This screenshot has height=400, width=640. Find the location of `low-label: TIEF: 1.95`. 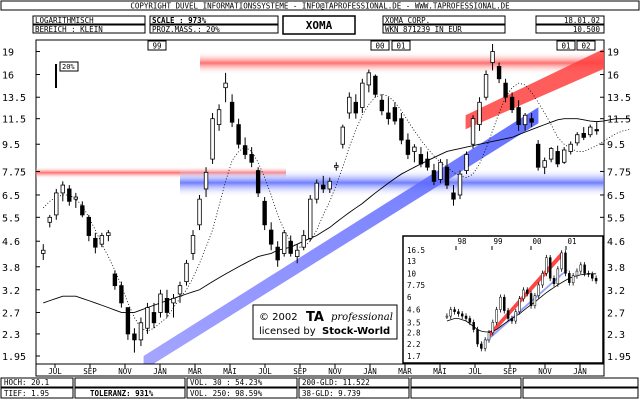

low-label: TIEF: 1.95 is located at coordinates (26, 393).